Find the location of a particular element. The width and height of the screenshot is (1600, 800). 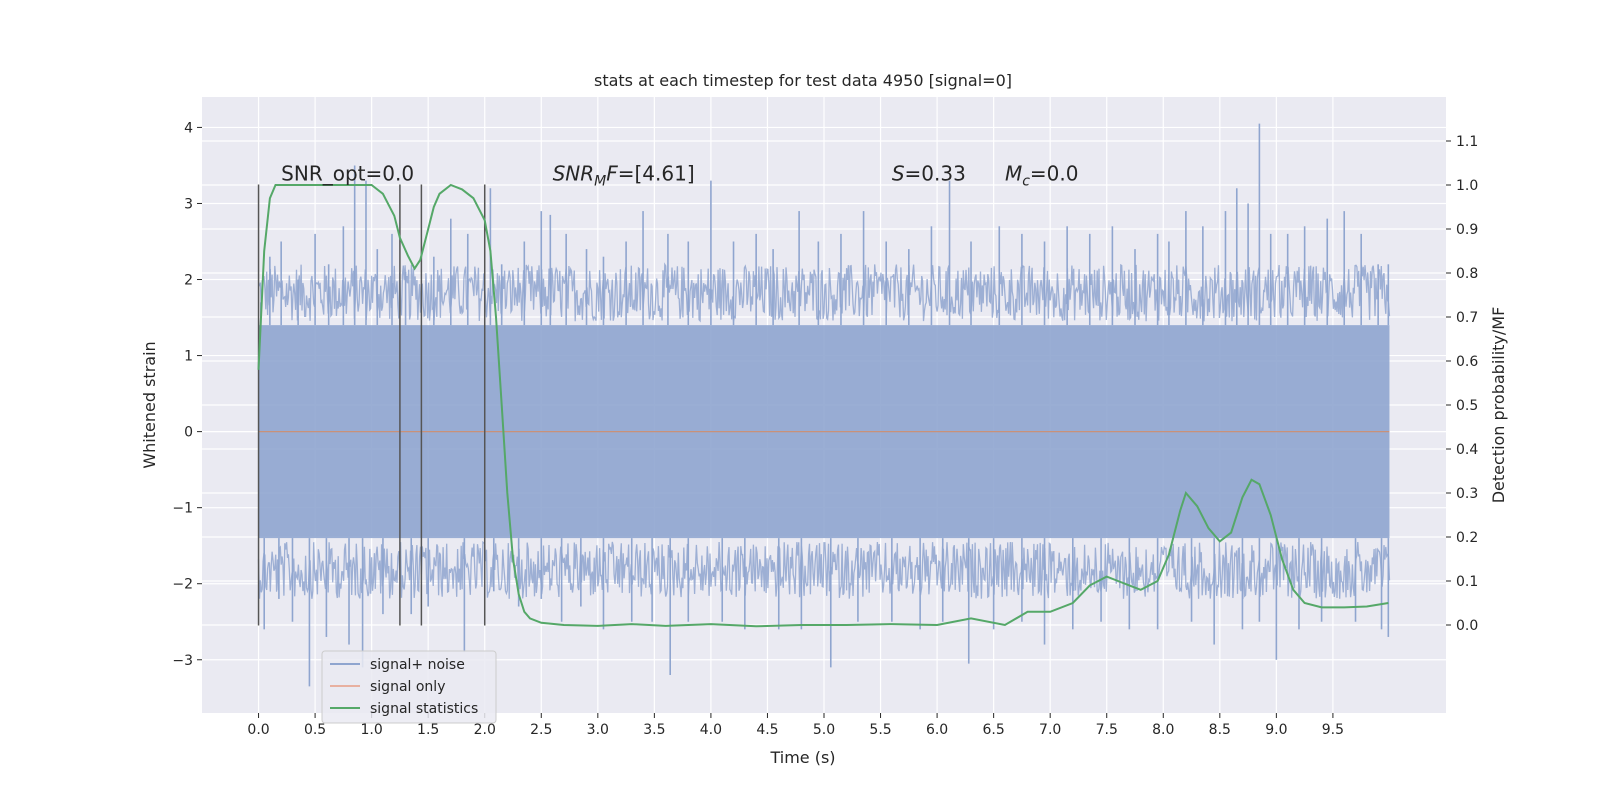

y-tick-label: 0 is located at coordinates (188, 433).